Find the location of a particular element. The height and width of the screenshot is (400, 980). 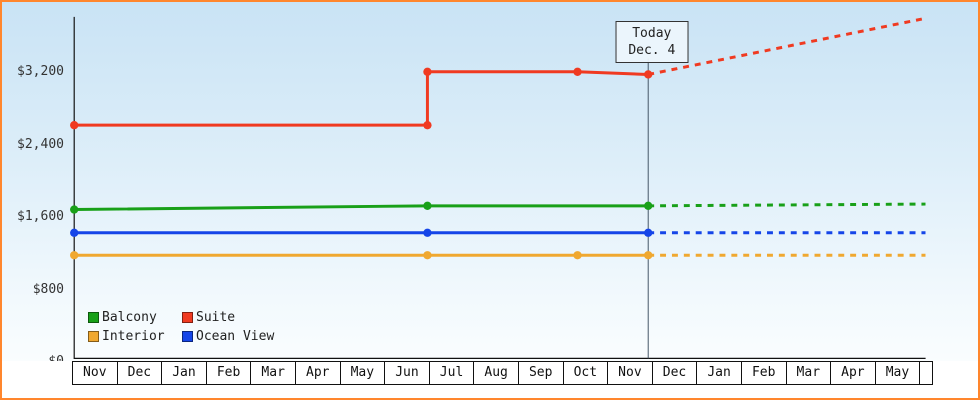

legend-item-interior: Interior is located at coordinates (135, 336).